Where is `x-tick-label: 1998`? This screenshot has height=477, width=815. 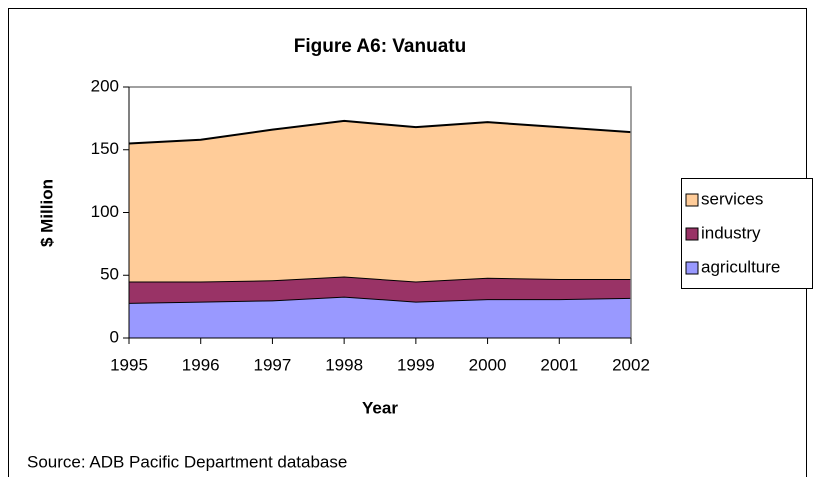
x-tick-label: 1998 is located at coordinates (344, 364).